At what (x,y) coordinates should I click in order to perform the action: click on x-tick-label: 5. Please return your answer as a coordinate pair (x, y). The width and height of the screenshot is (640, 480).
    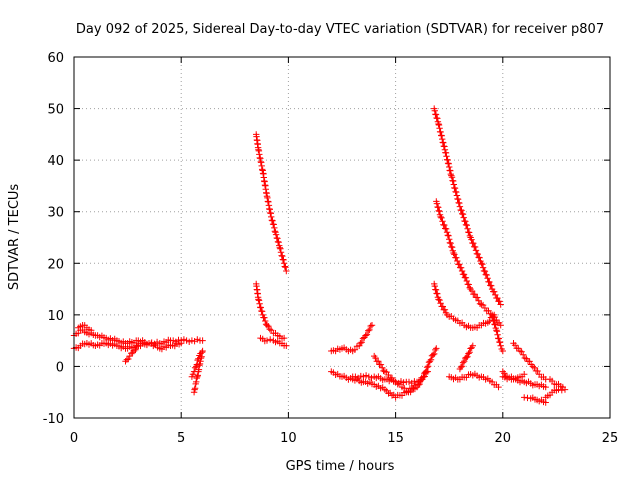
    Looking at the image, I should click on (181, 438).